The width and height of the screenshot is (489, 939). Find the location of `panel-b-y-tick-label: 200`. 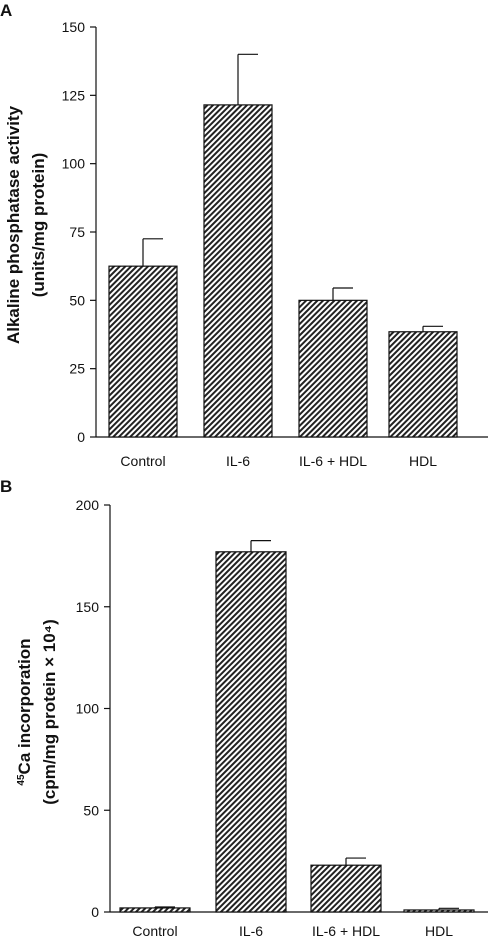

panel-b-y-tick-label: 200 is located at coordinates (88, 505).